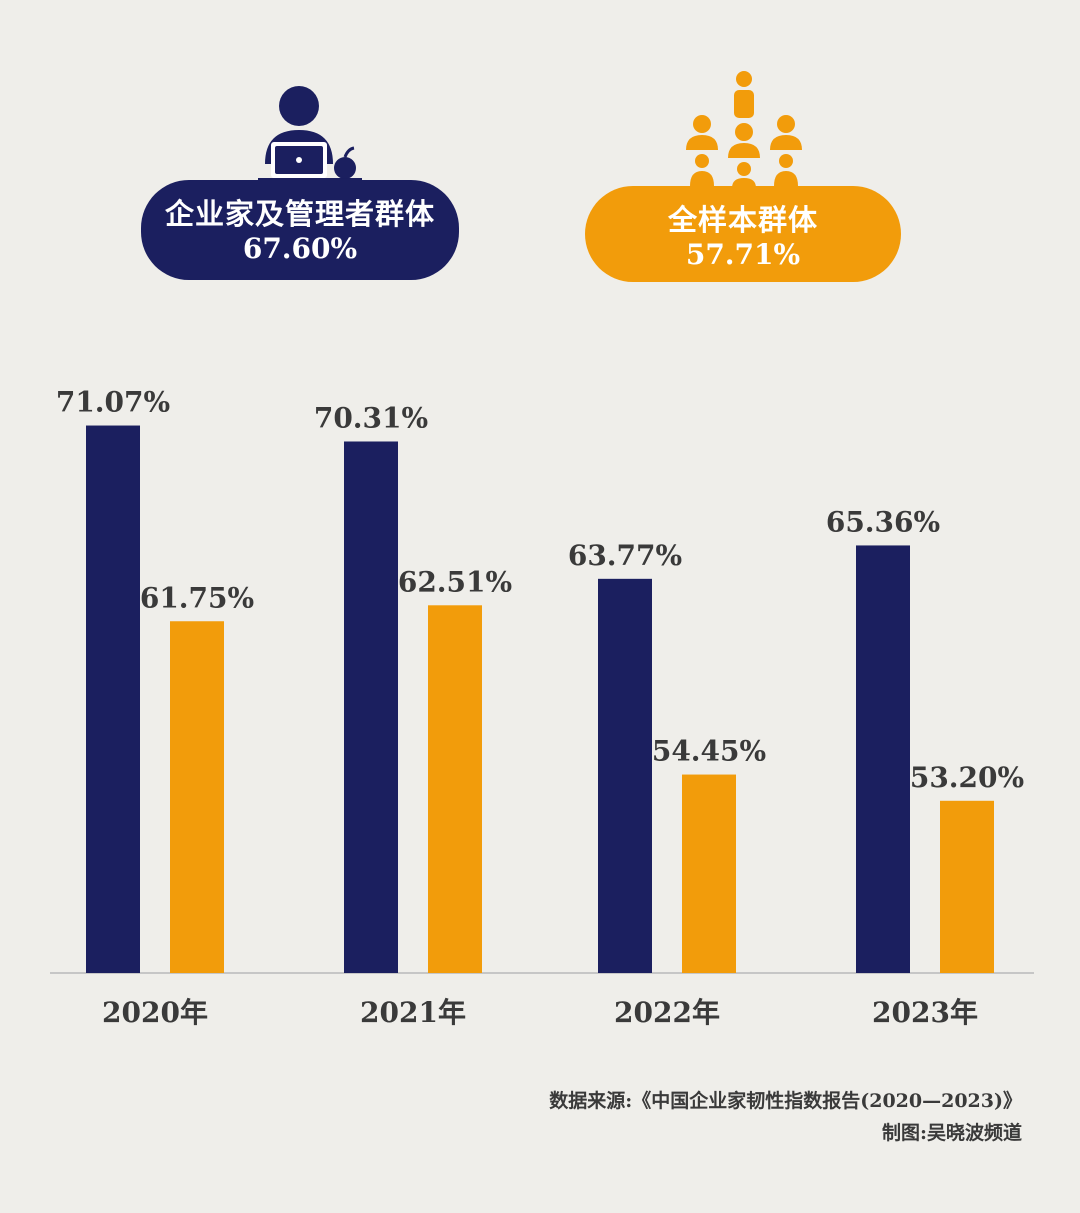  Describe the element at coordinates (744, 129) in the screenshot. I see `group-of-people-icon` at that location.